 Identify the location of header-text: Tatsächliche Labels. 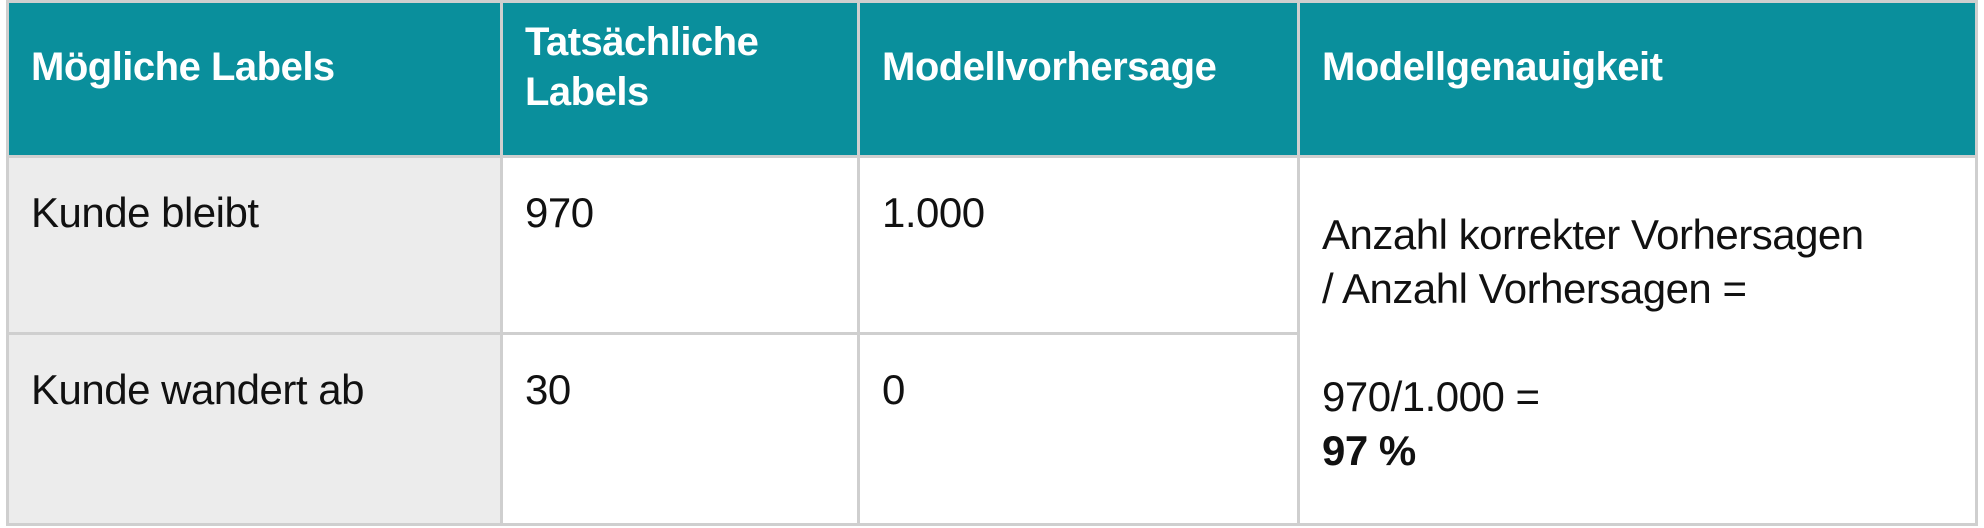
(642, 67).